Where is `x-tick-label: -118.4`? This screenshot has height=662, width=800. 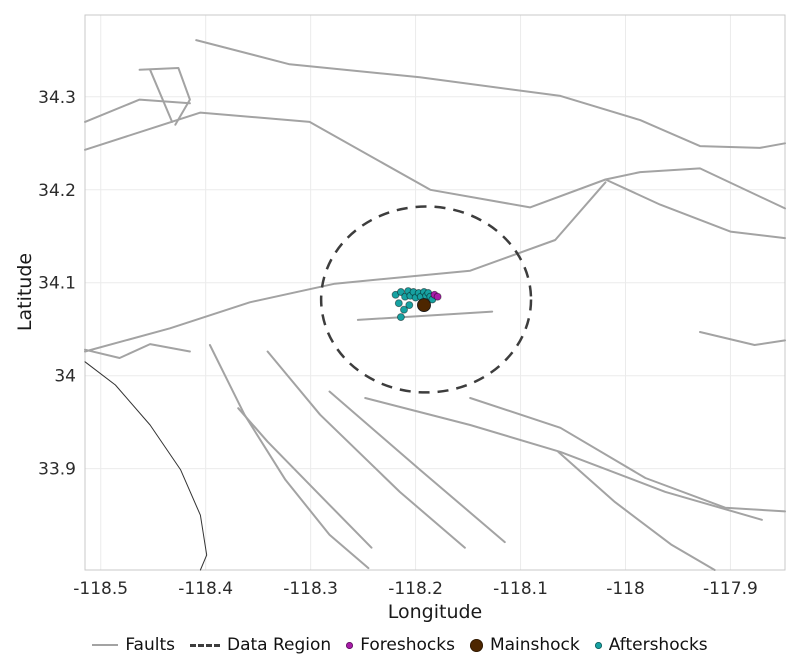 x-tick-label: -118.4 is located at coordinates (205, 589).